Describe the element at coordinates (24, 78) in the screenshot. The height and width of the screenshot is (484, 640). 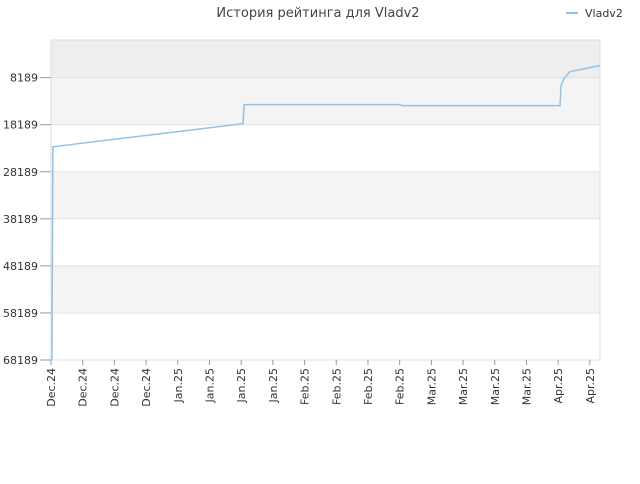
I see `y-tick-label: 8189` at that location.